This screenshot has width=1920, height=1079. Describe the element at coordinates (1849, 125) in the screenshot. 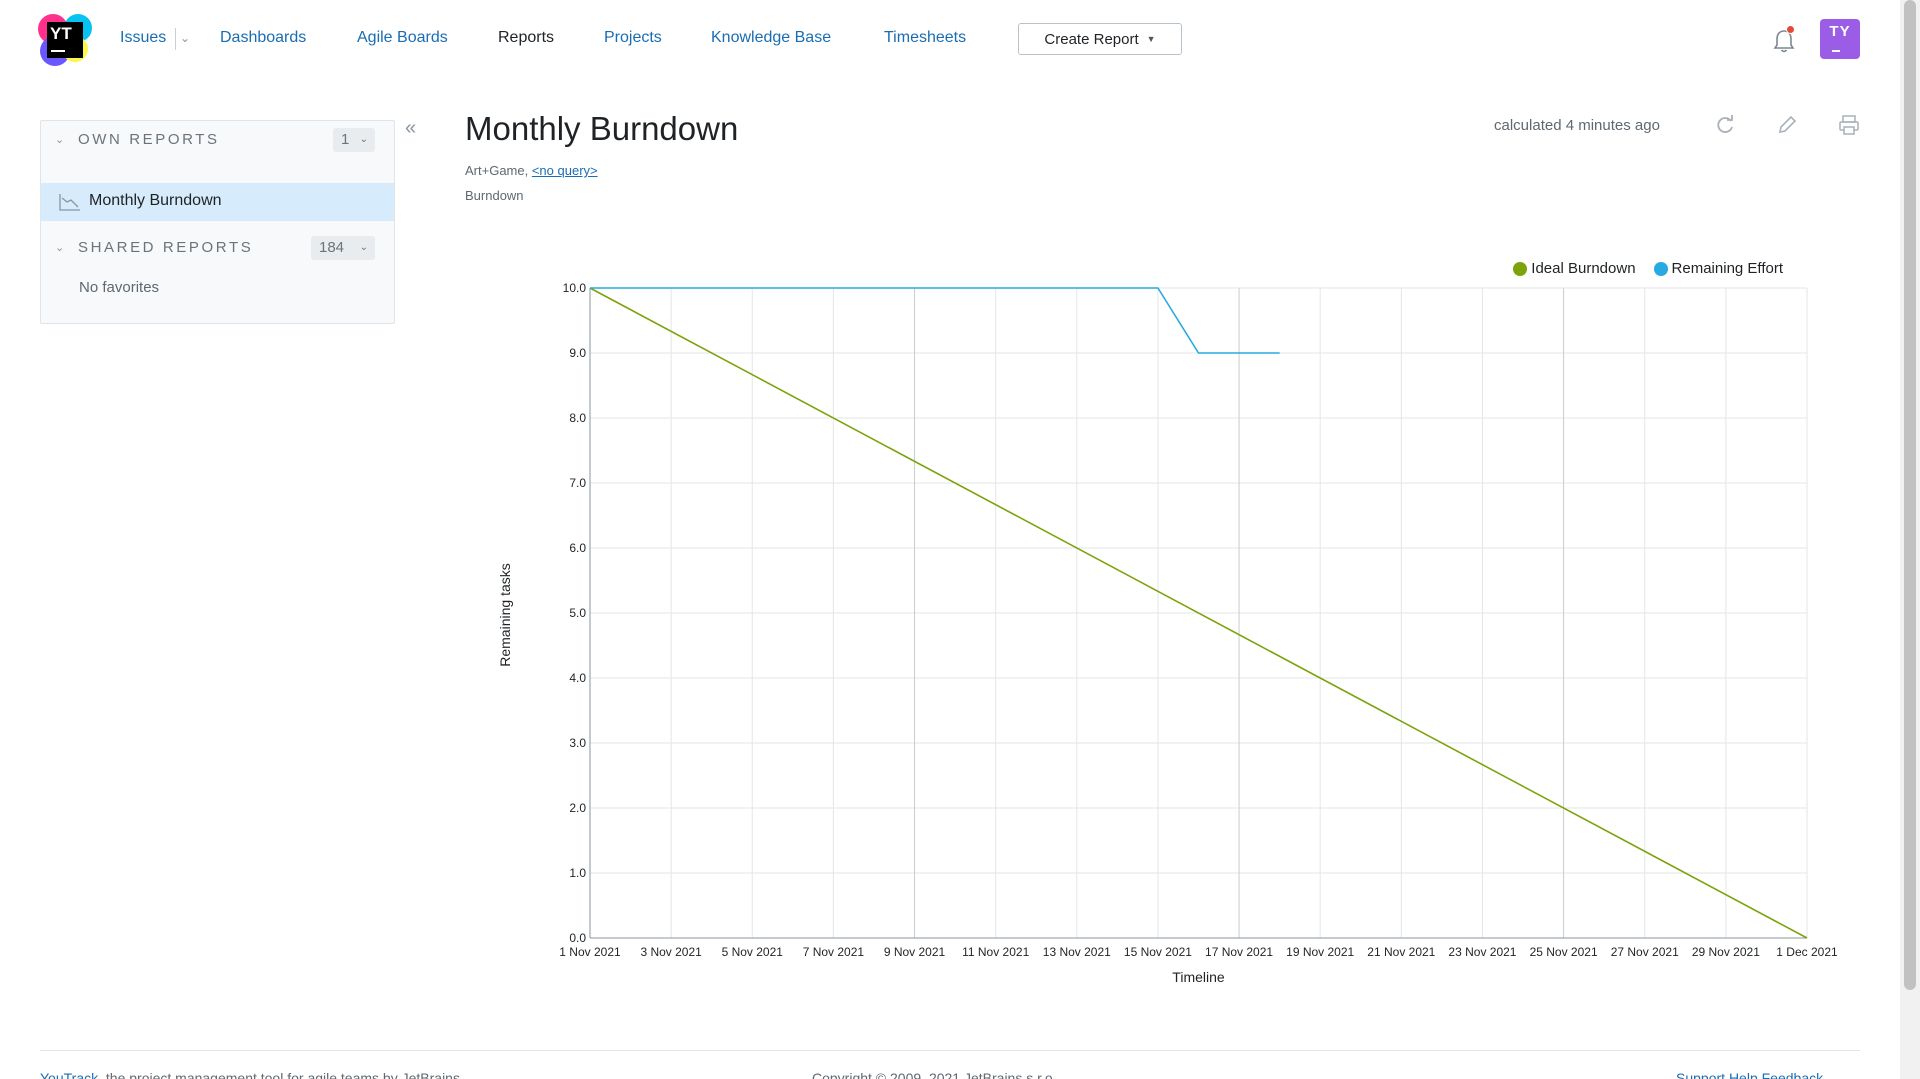

I see `print-icon` at that location.